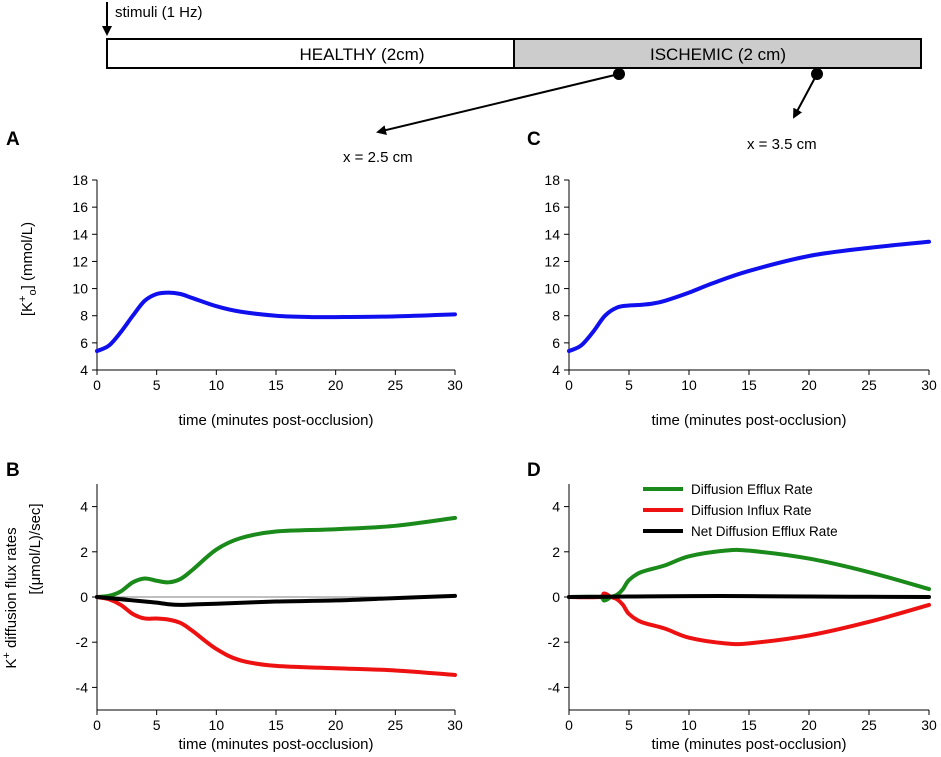 The height and width of the screenshot is (757, 941). Describe the element at coordinates (10, 597) in the screenshot. I see `y-axis-label-b-line1: K+ diffusion flux rates` at that location.